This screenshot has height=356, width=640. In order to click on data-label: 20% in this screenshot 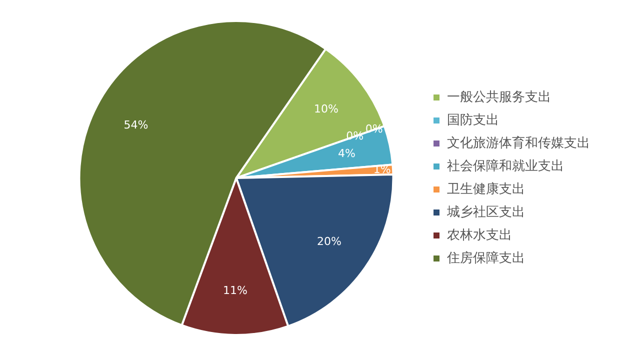, I will do `click(329, 241)`.